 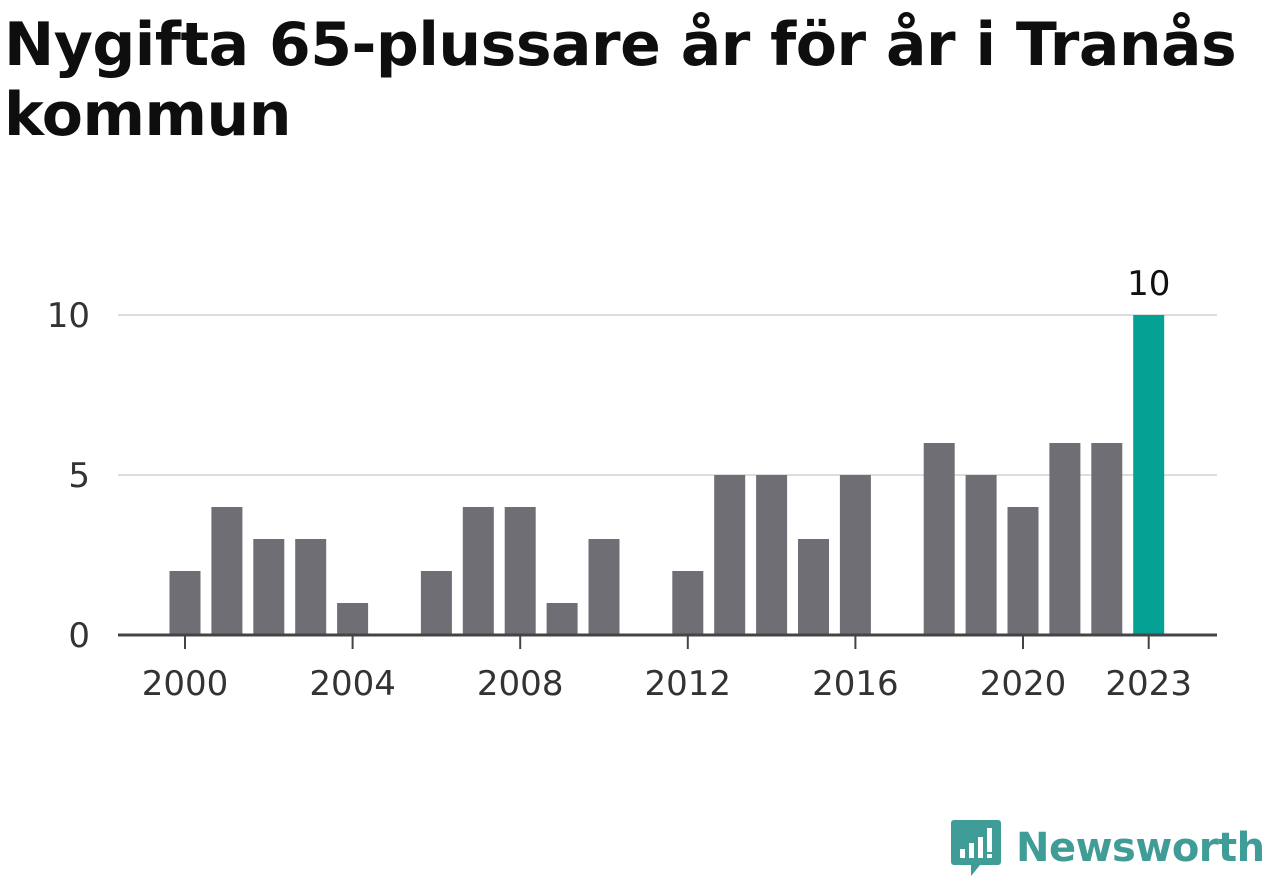 I want to click on x-tick-label: 2004, so click(x=352, y=684).